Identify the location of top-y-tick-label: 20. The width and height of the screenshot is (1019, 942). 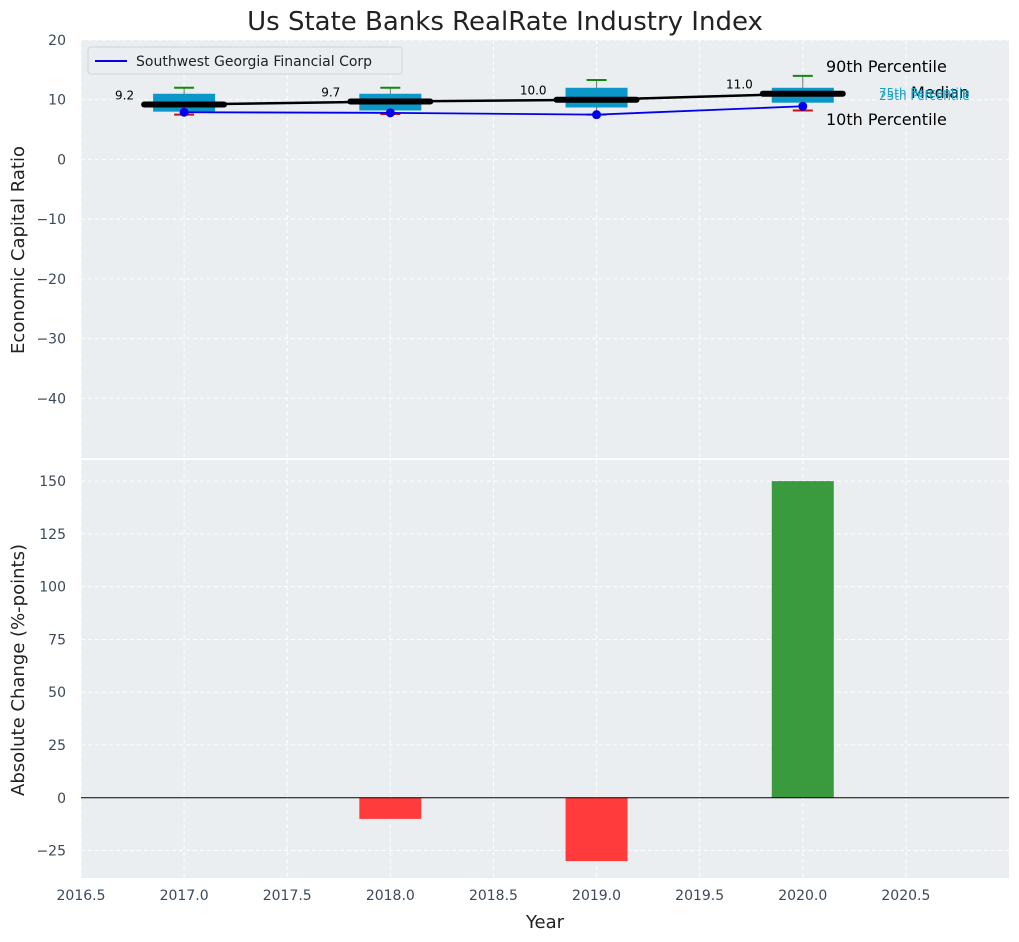
(57, 41).